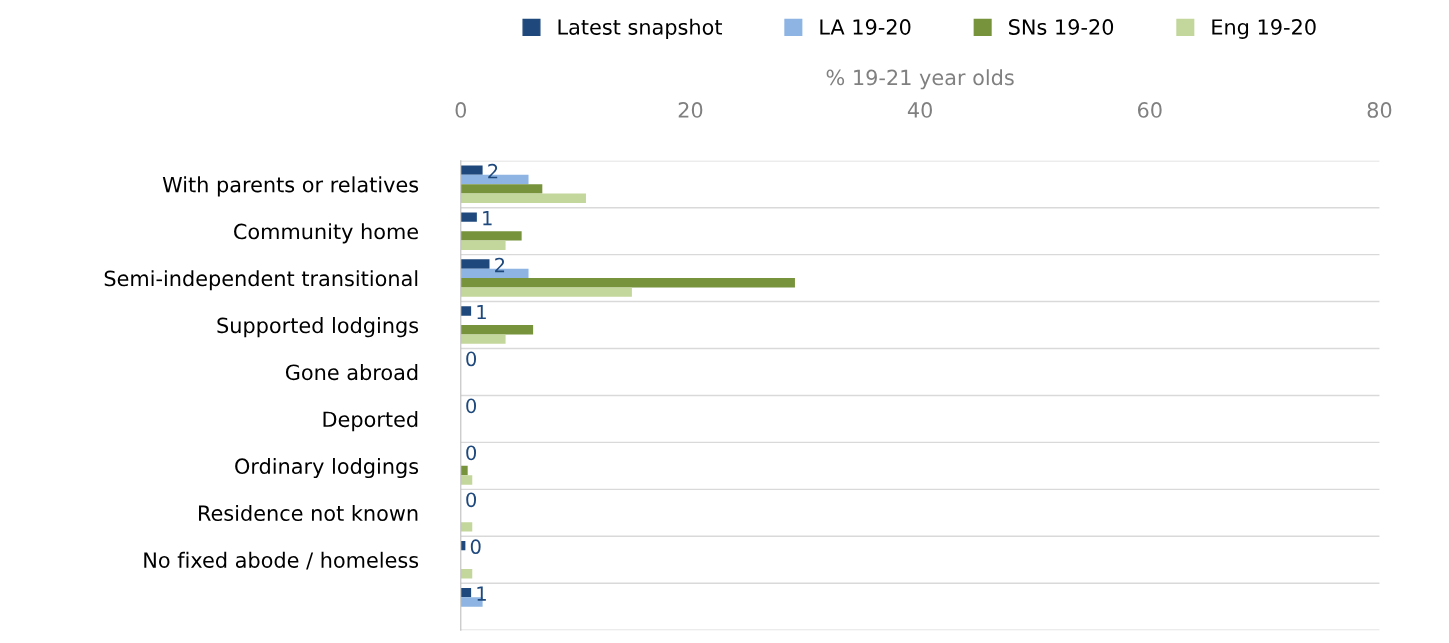 The width and height of the screenshot is (1449, 643). I want to click on x-axis-title: % 19-21 year olds, so click(920, 79).